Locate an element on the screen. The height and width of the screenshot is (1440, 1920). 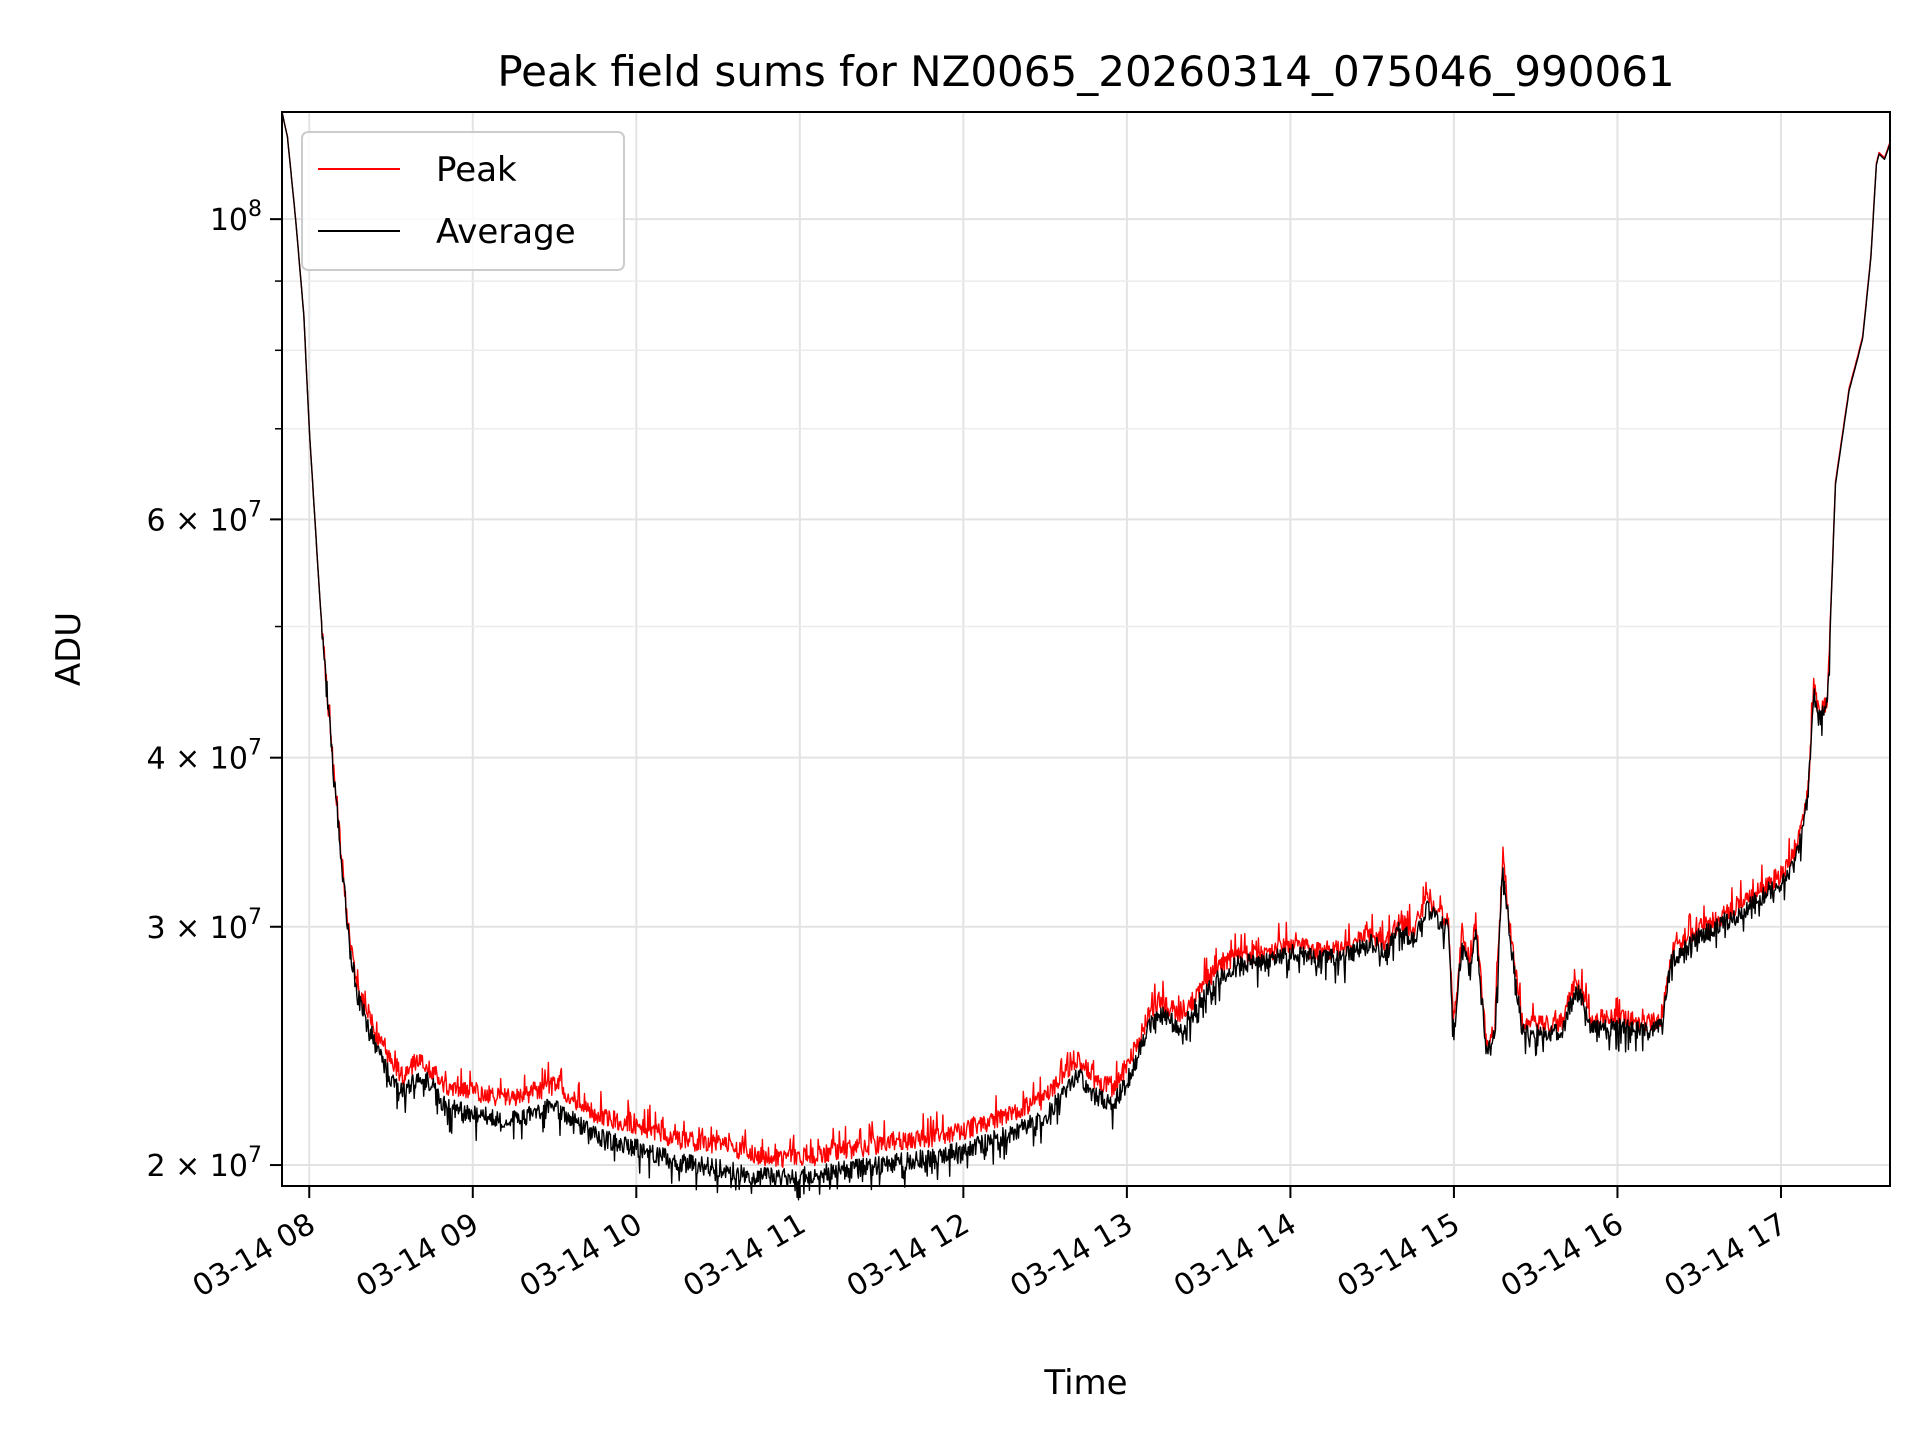
y-tick-label: 4 × 107 is located at coordinates (204, 756).